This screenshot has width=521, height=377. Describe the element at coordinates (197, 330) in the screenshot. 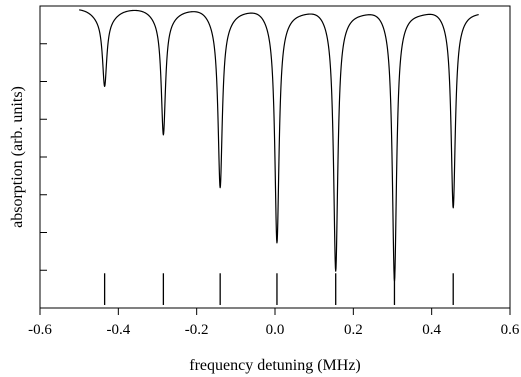

I see `x-tick-label-2: -0.2` at that location.